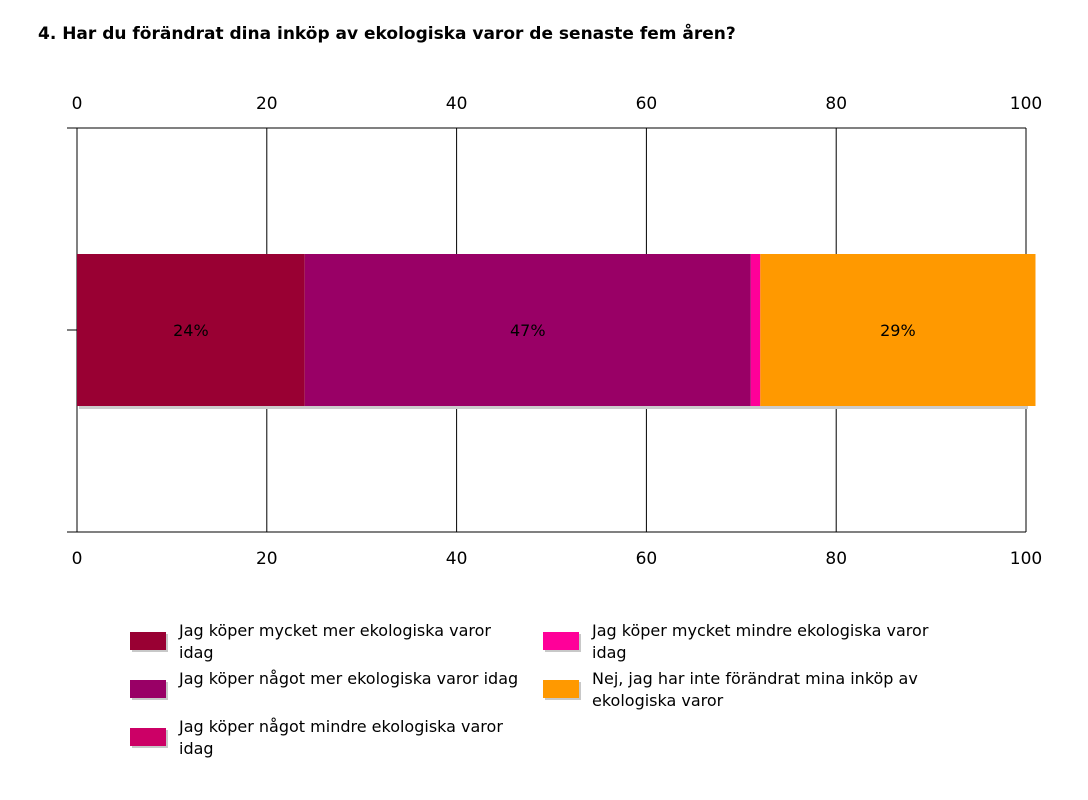 This screenshot has height=800, width=1088. Describe the element at coordinates (267, 559) in the screenshot. I see `x-tick-bottom-20: 20` at that location.